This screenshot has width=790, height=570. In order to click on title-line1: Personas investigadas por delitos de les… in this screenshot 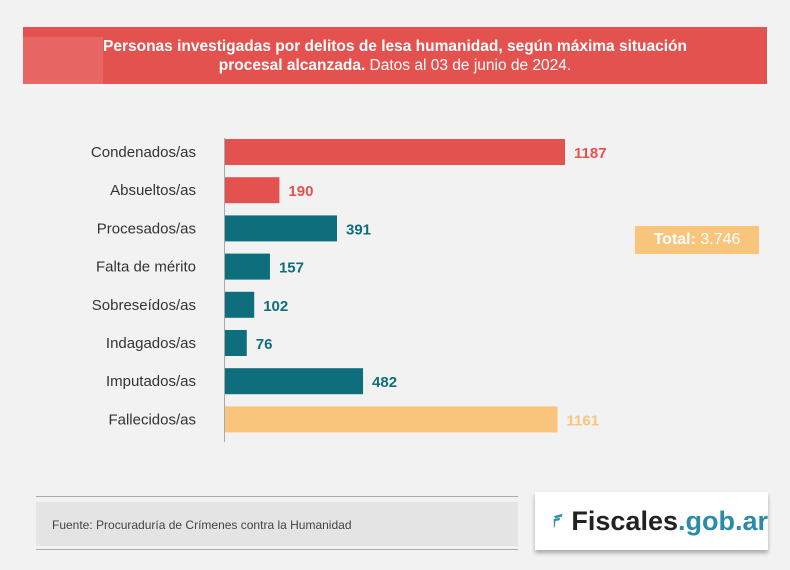, I will do `click(394, 46)`.